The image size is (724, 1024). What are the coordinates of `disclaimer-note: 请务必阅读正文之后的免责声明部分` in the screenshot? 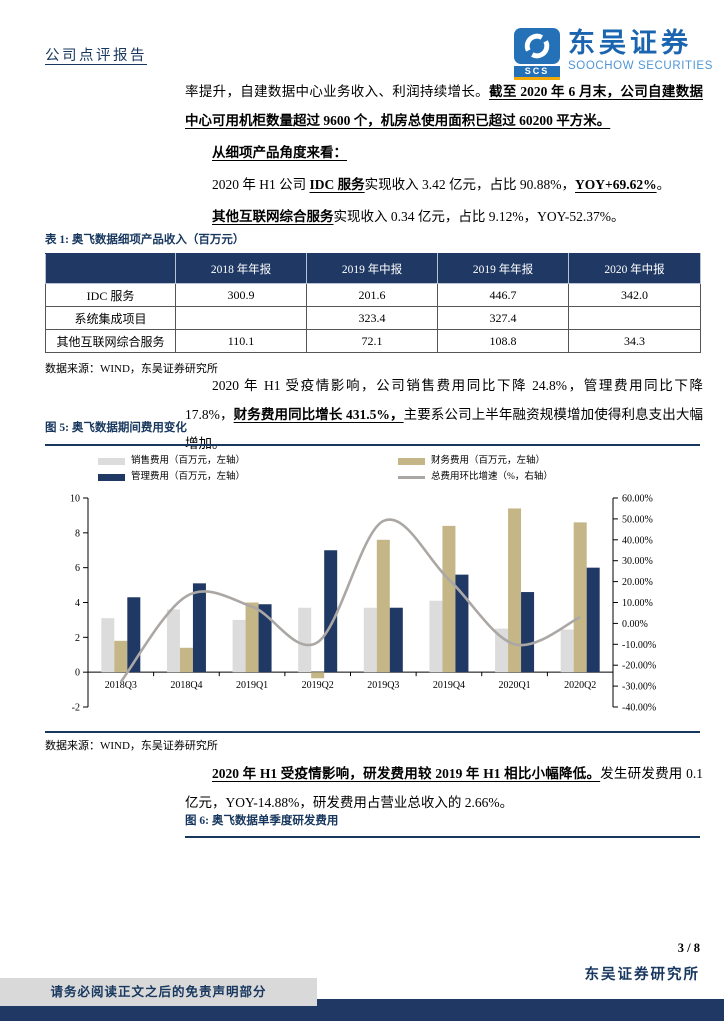 It's located at (158, 992).